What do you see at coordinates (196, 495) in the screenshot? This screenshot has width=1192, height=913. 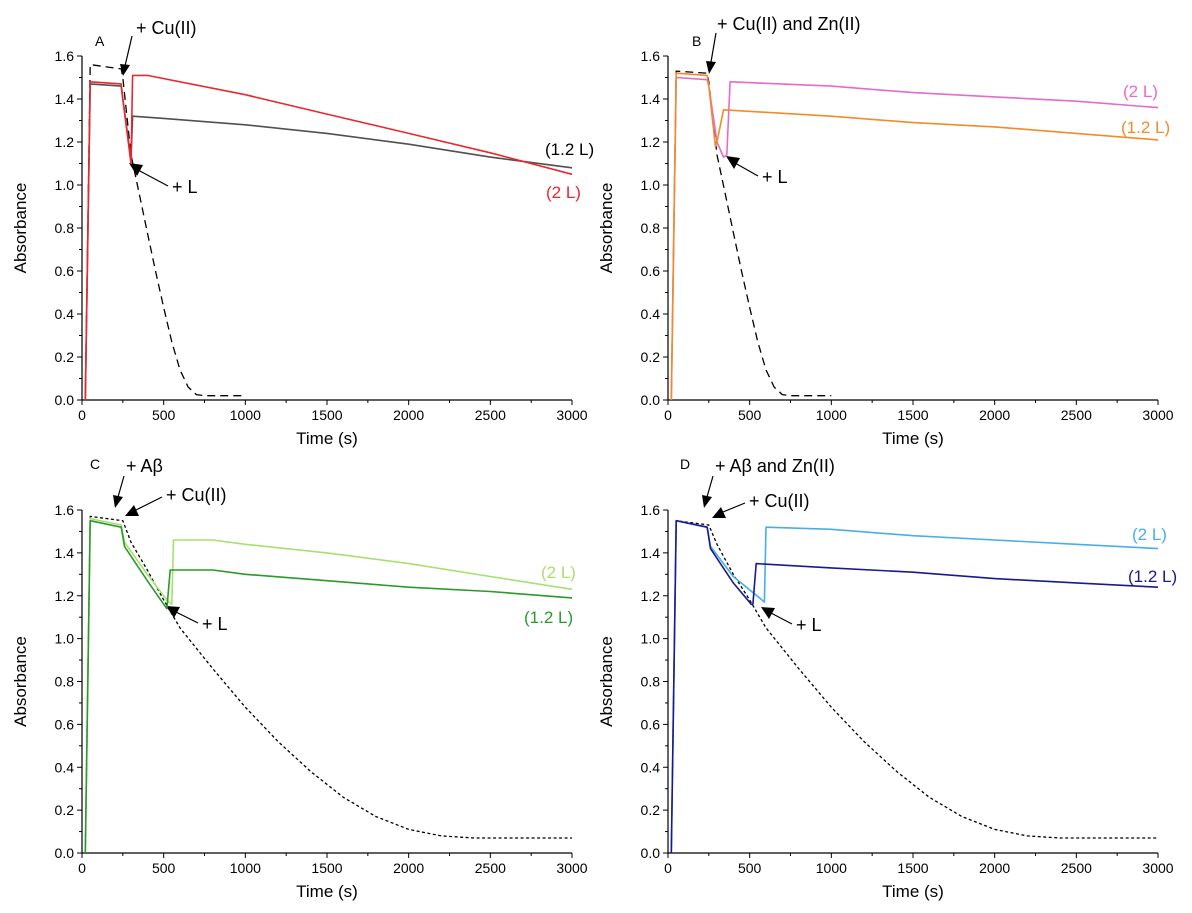 I see `annotation-add-cu: + Cu(II)` at bounding box center [196, 495].